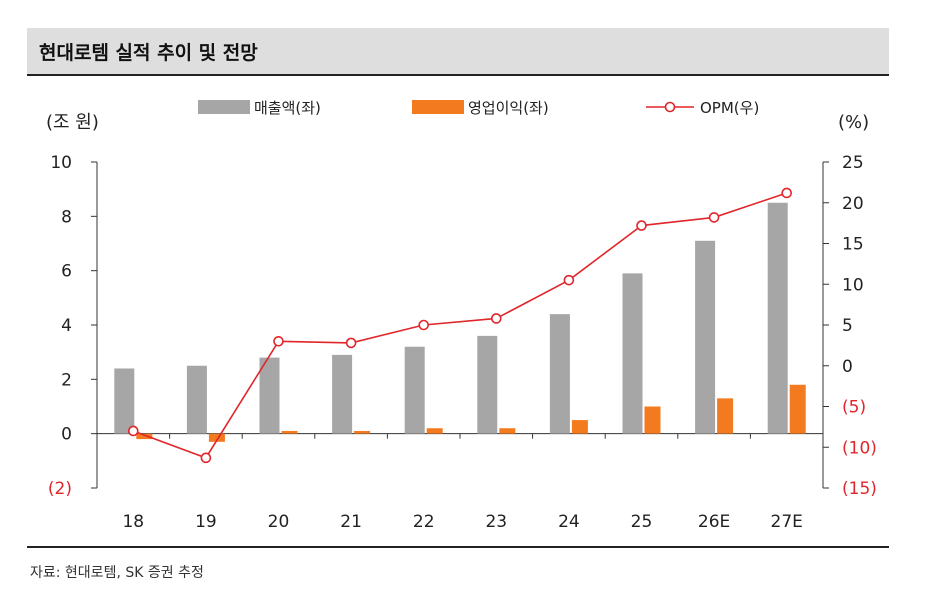  What do you see at coordinates (60, 489) in the screenshot?
I see `left-tick-label: (2)` at bounding box center [60, 489].